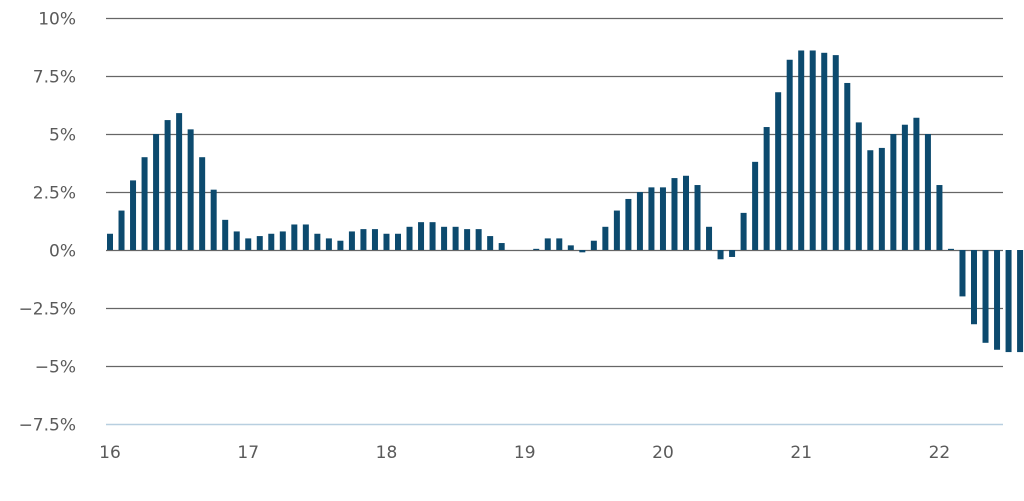 This screenshot has width=1024, height=501. What do you see at coordinates (55, 368) in the screenshot?
I see `y-tick-label: −5%` at bounding box center [55, 368].